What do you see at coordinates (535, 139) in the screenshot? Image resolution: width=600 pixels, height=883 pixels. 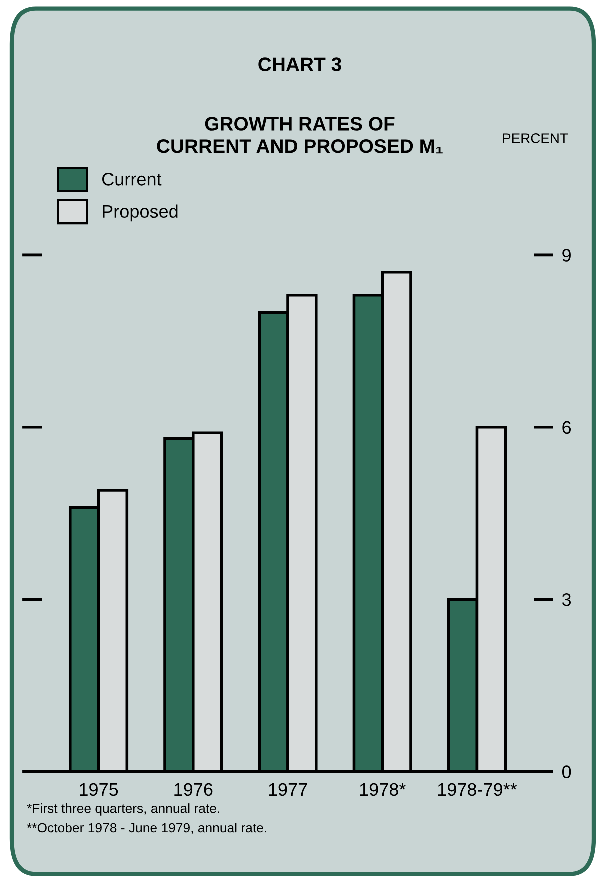 I see `y-axis-title: PERCENT` at bounding box center [535, 139].